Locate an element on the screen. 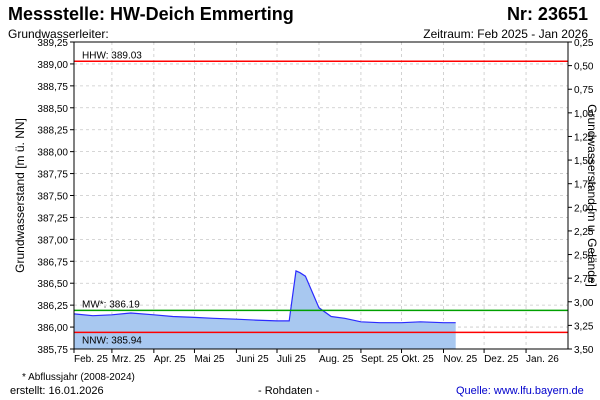 The height and width of the screenshot is (400, 600). y-tick-label: 386,75 is located at coordinates (52, 262).